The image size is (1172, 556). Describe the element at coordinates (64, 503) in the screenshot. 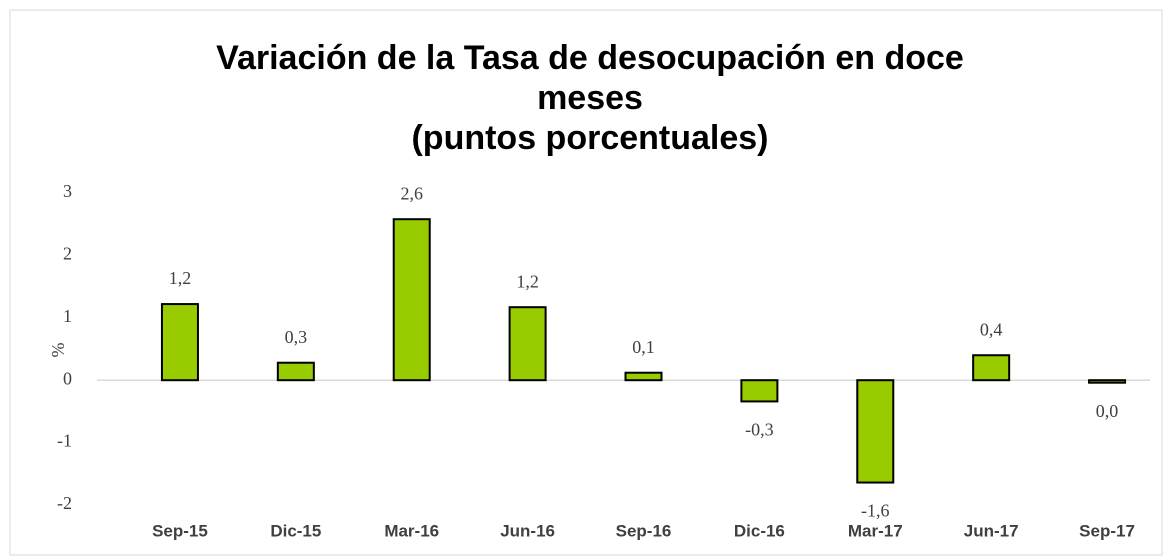

I see `y-tick-label: -2` at that location.